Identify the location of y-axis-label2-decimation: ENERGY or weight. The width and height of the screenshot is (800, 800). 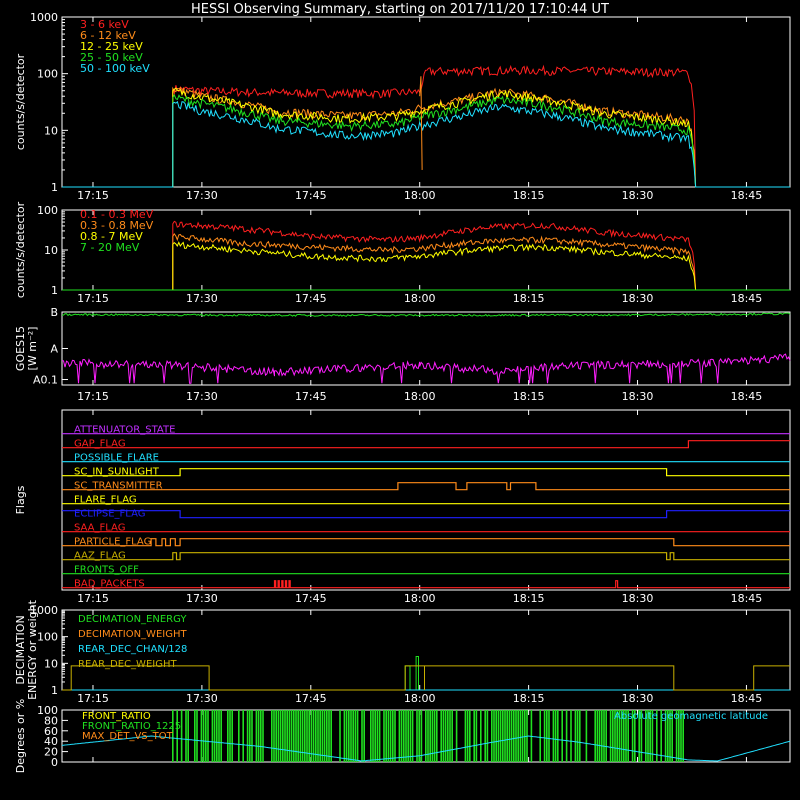
(32, 649).